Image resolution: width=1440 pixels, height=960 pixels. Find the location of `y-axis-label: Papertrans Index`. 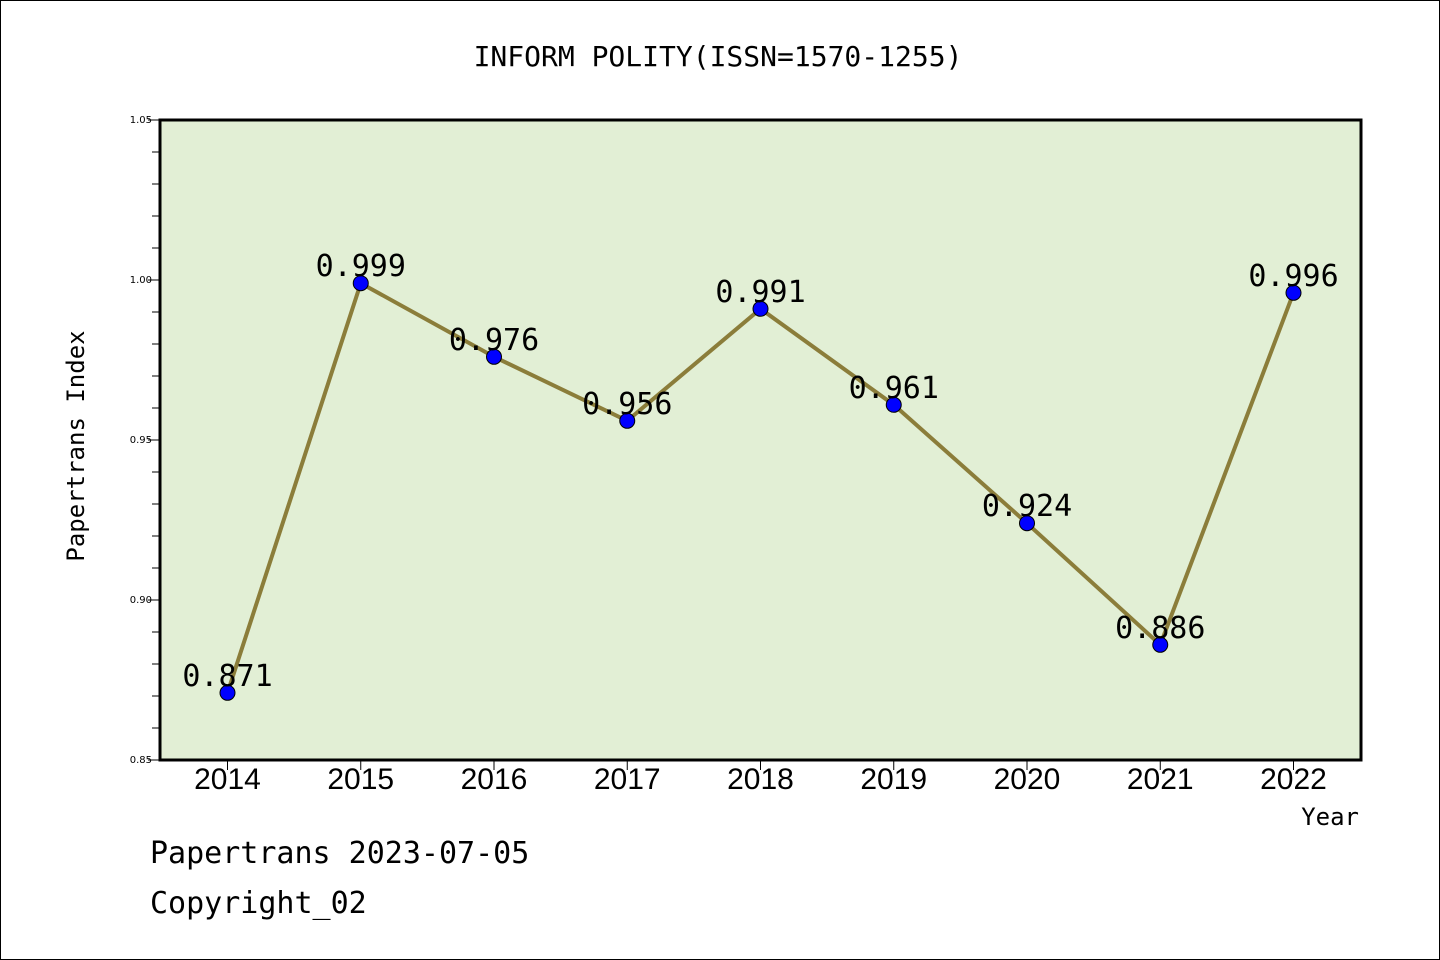

y-axis-label: Papertrans Index is located at coordinates (76, 445).